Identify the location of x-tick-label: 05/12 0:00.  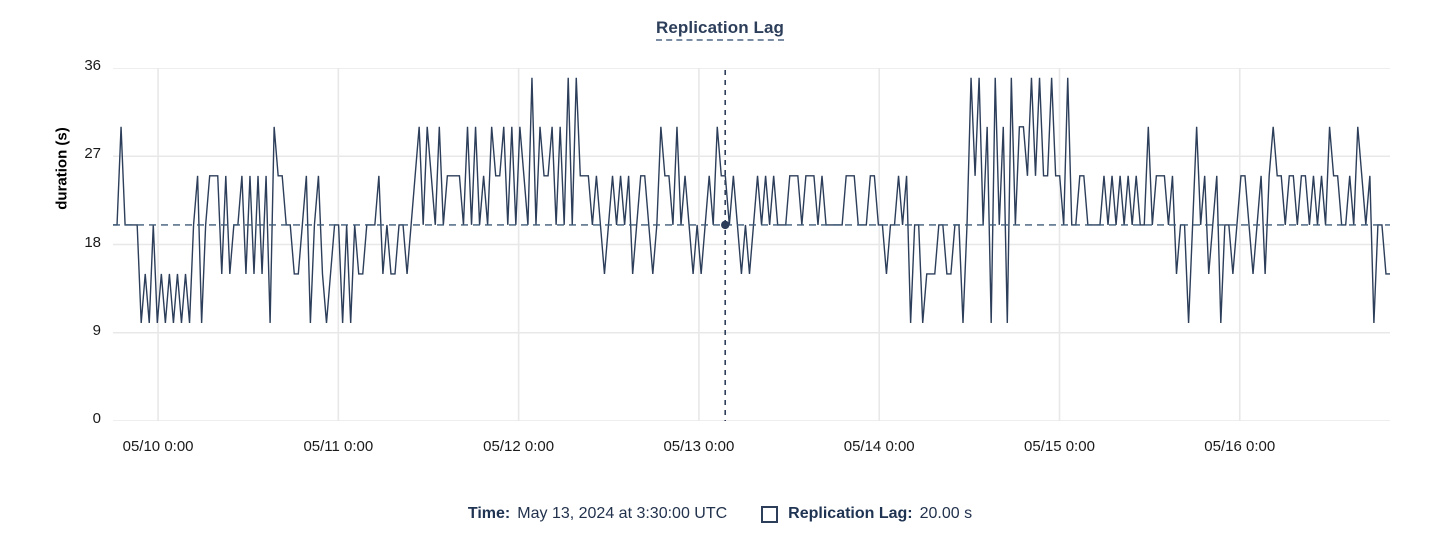
(519, 446).